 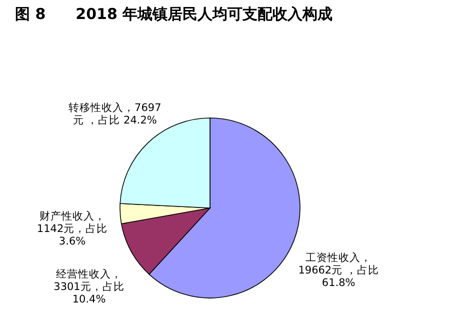 What do you see at coordinates (174, 14) in the screenshot?
I see `chart-title: 图 8 2018 年城镇居民人均可支配收入构成` at bounding box center [174, 14].